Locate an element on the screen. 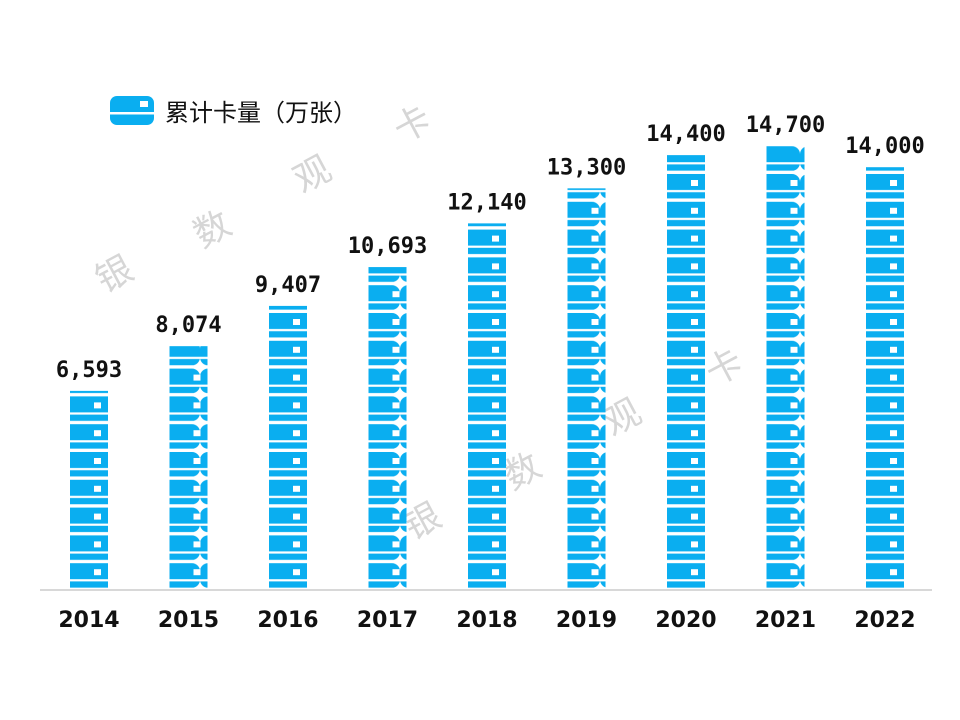 The width and height of the screenshot is (960, 720). bar-2020 is located at coordinates (686, 372).